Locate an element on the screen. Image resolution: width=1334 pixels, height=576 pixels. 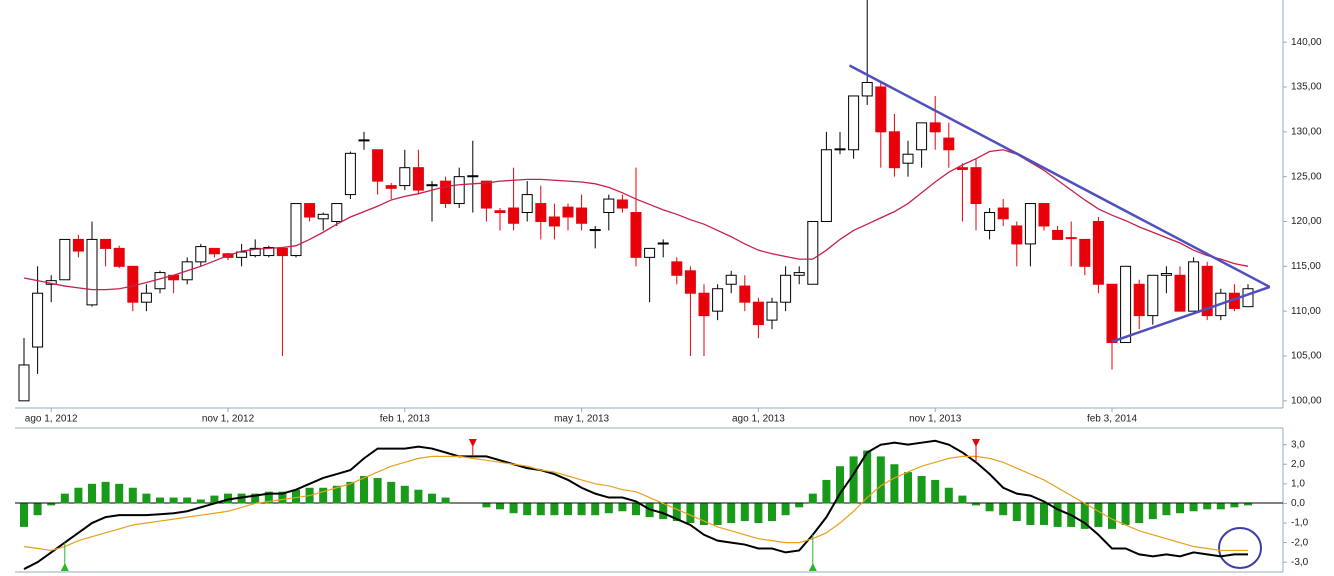
y-tick-label: 3,0 is located at coordinates (1298, 444).